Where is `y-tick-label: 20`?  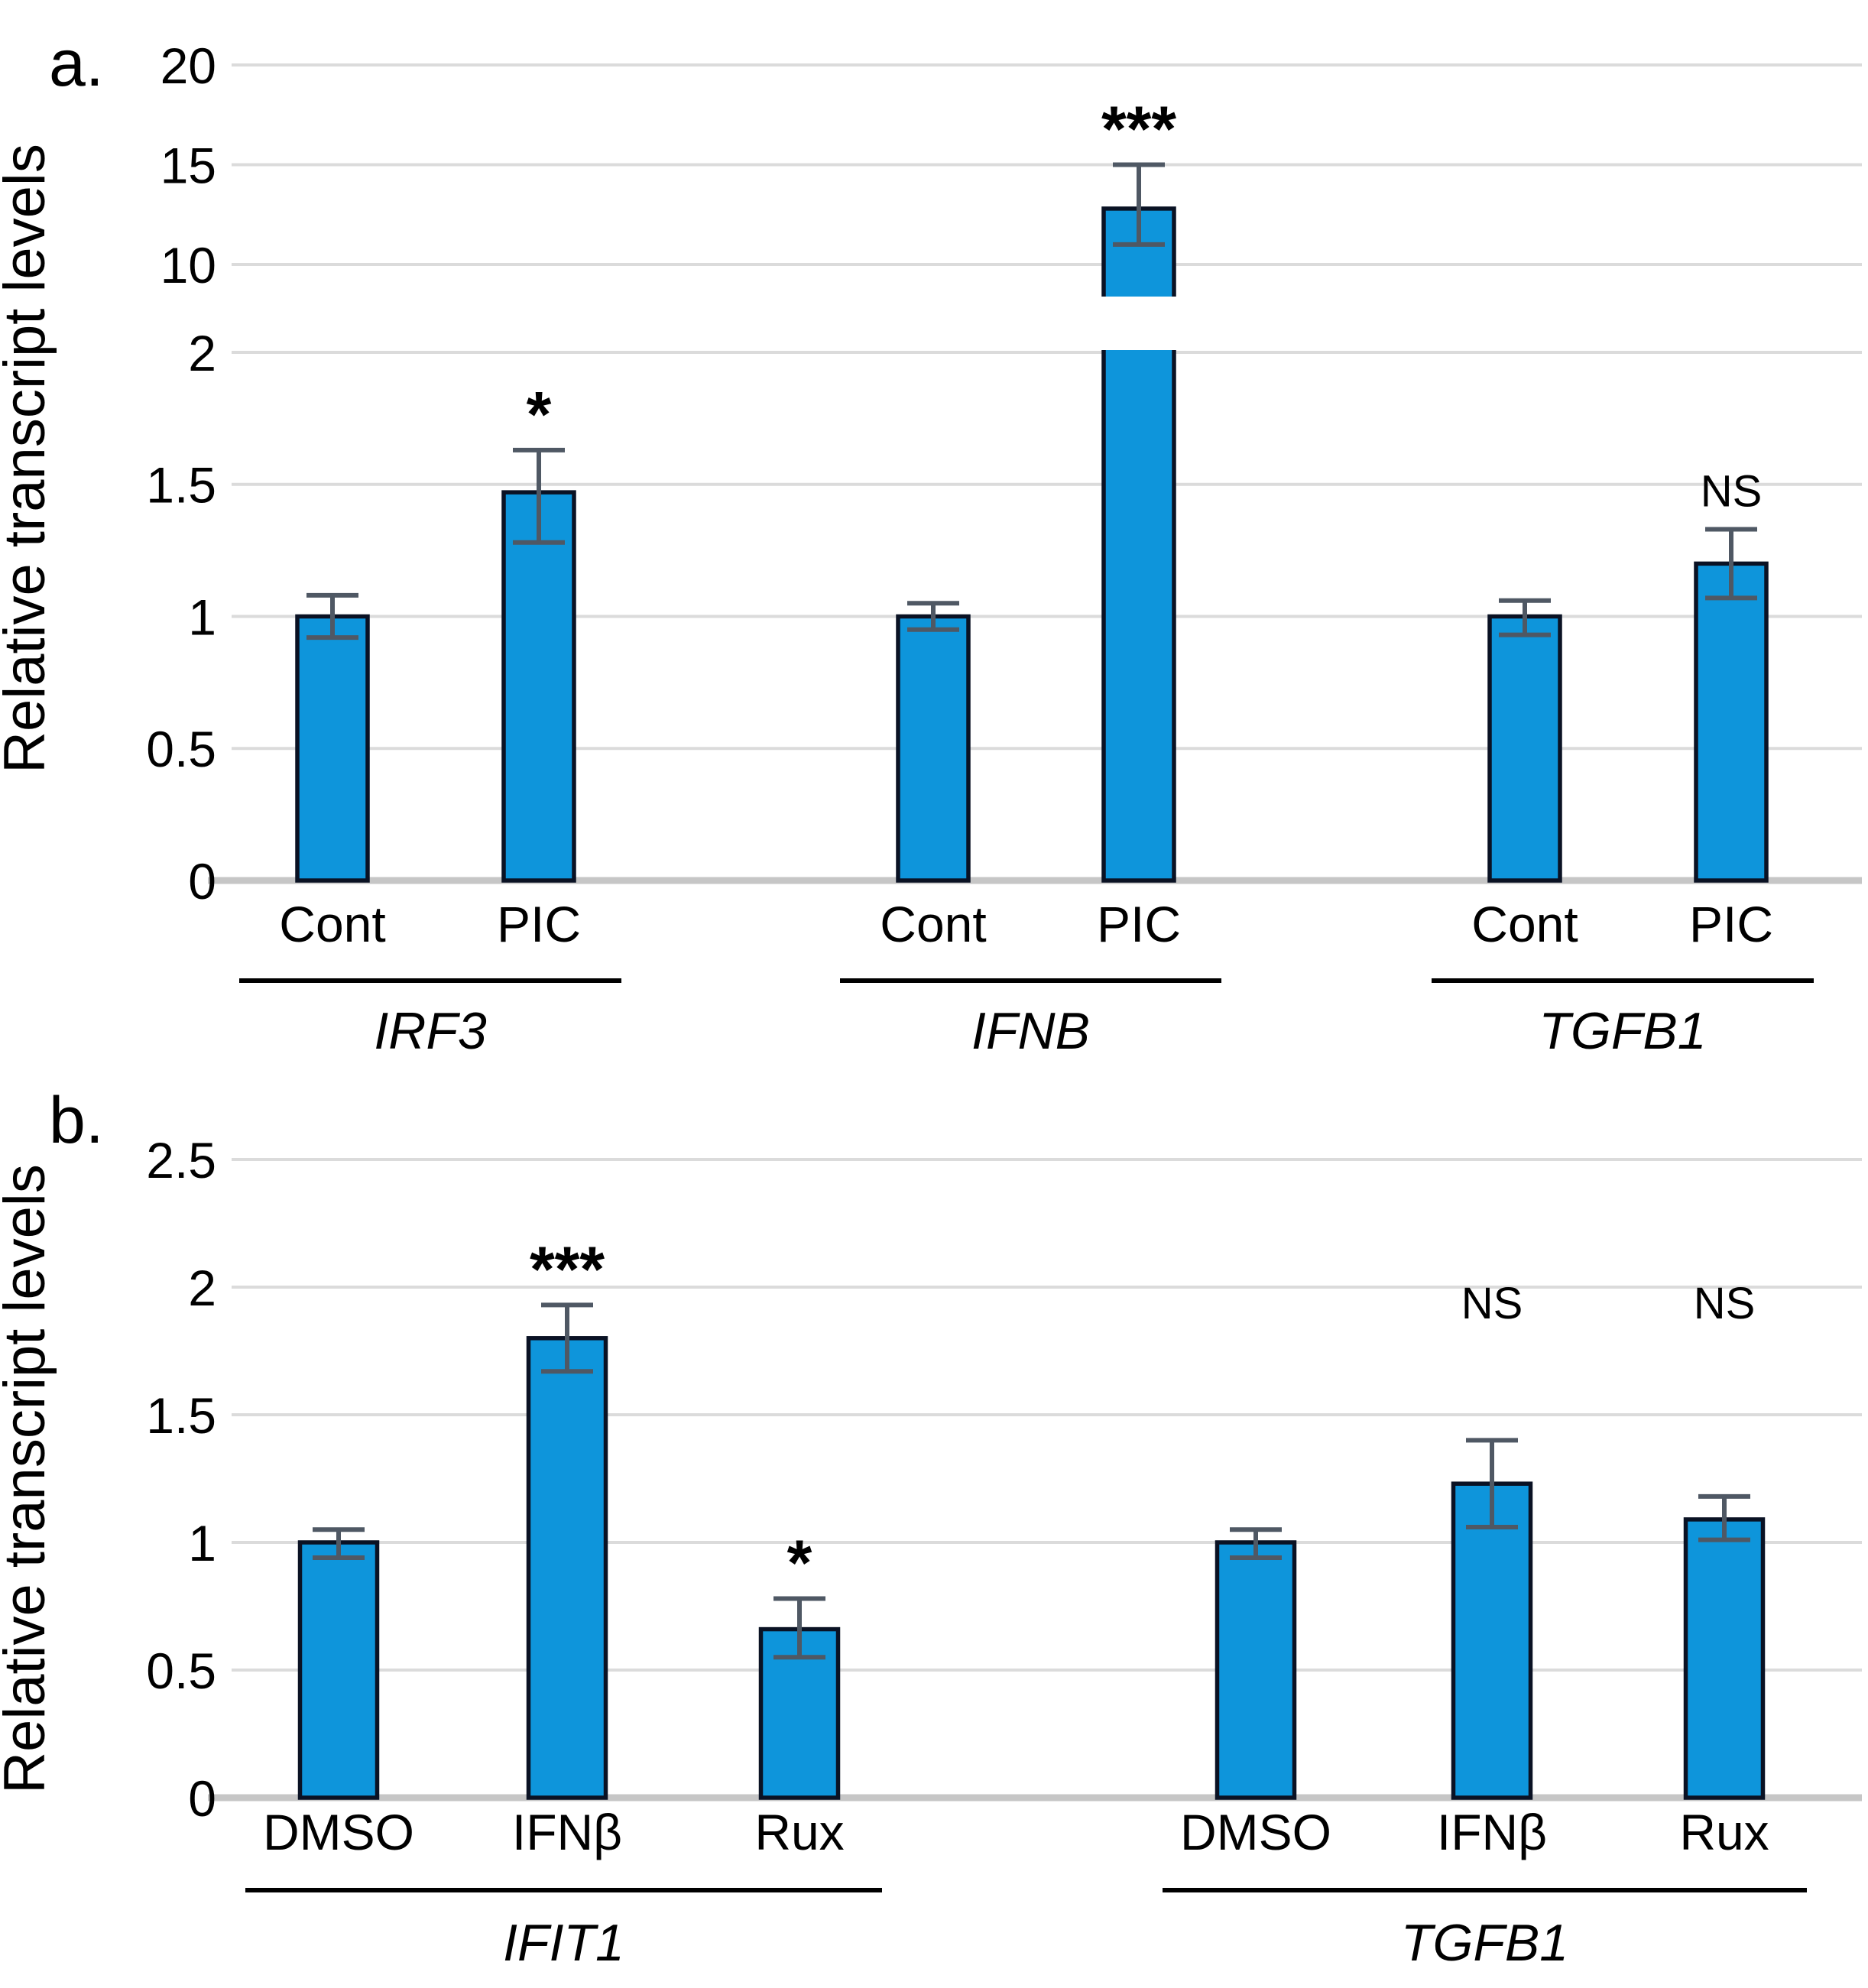 y-tick-label: 20 is located at coordinates (189, 66).